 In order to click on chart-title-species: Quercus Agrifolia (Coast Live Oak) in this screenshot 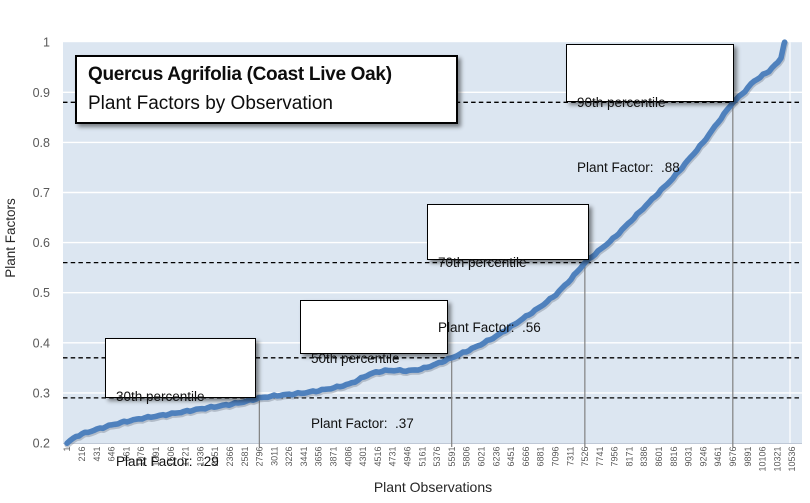, I will do `click(240, 74)`.